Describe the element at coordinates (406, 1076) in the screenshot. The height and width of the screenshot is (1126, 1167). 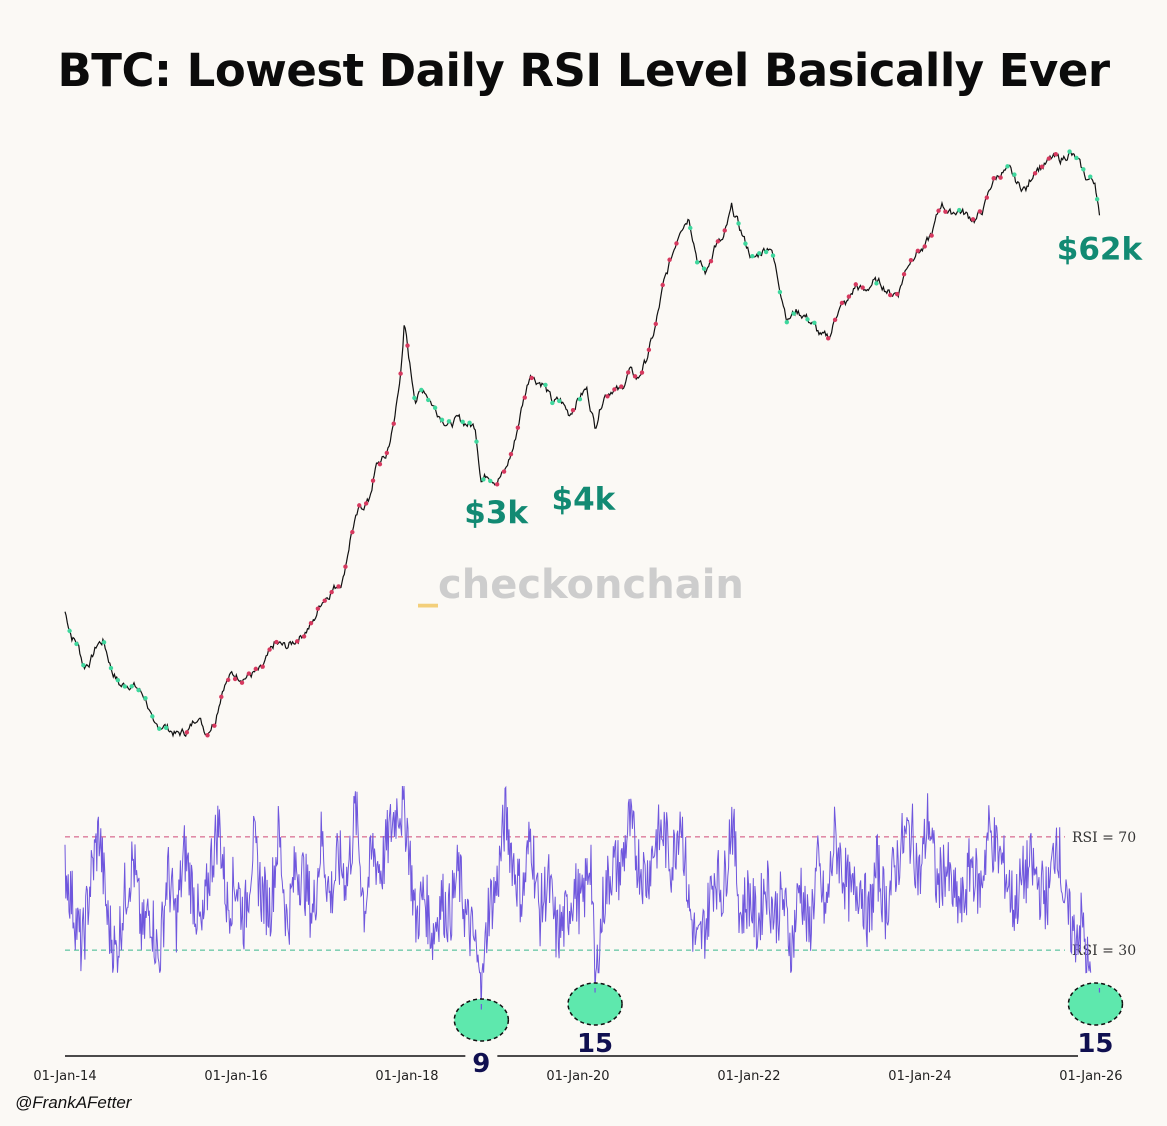
I see `x-tick-label: 01-Jan-18` at that location.